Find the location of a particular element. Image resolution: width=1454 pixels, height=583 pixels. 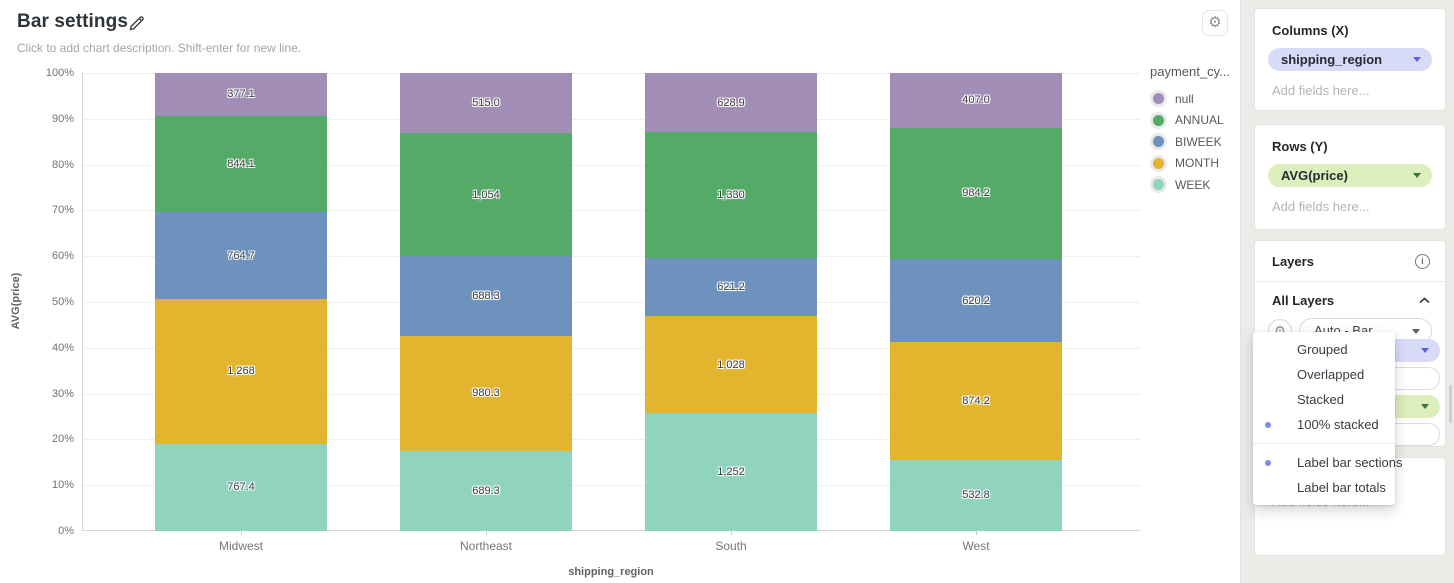

legend-item: BIWEEK is located at coordinates (1196, 142).